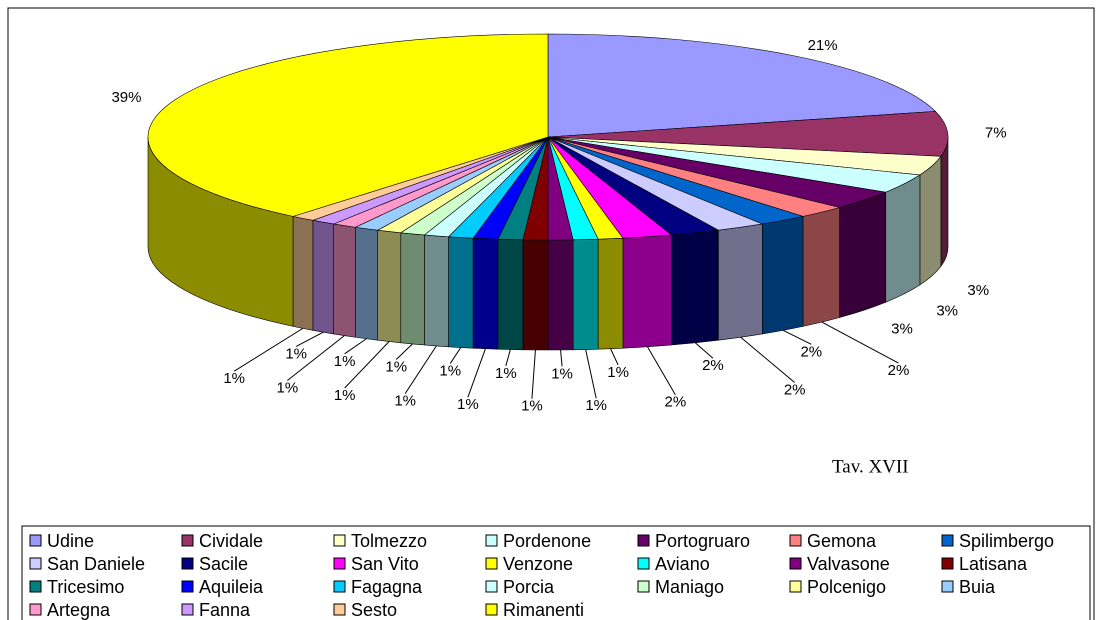  I want to click on data-label: 39%, so click(126, 97).